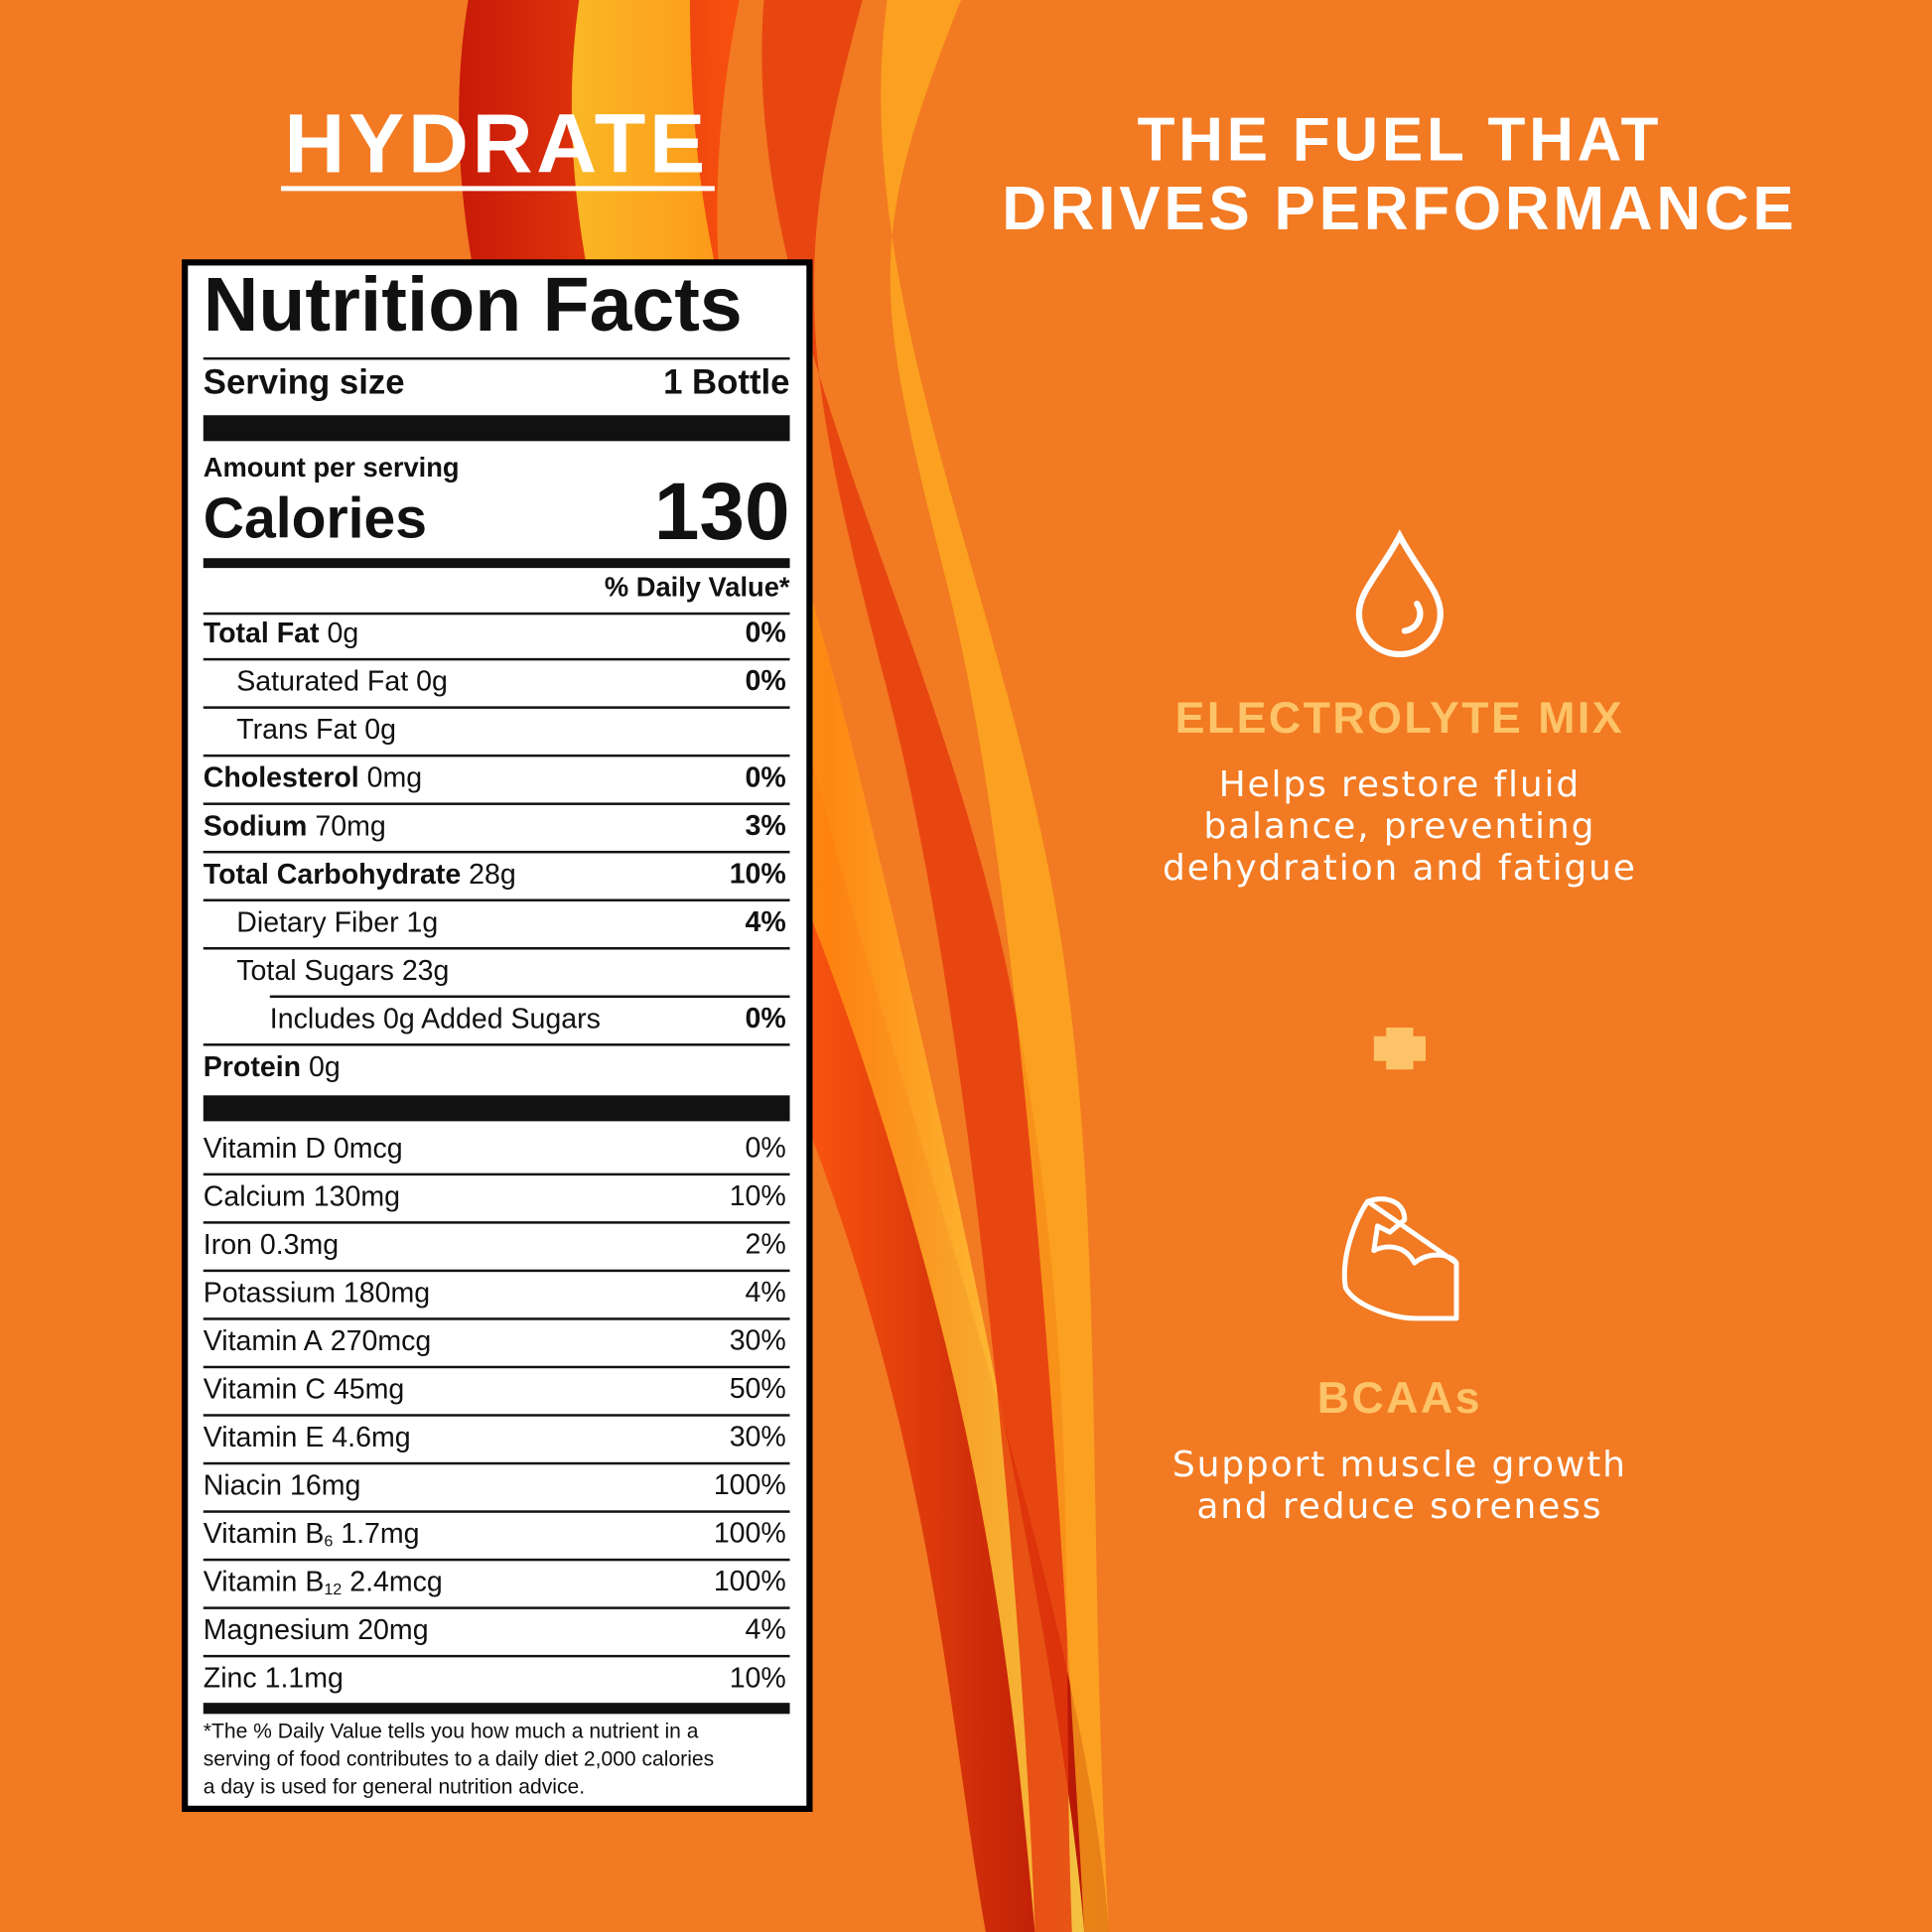 The height and width of the screenshot is (1932, 1932). Describe the element at coordinates (766, 1245) in the screenshot. I see `daily-value: 2%` at that location.